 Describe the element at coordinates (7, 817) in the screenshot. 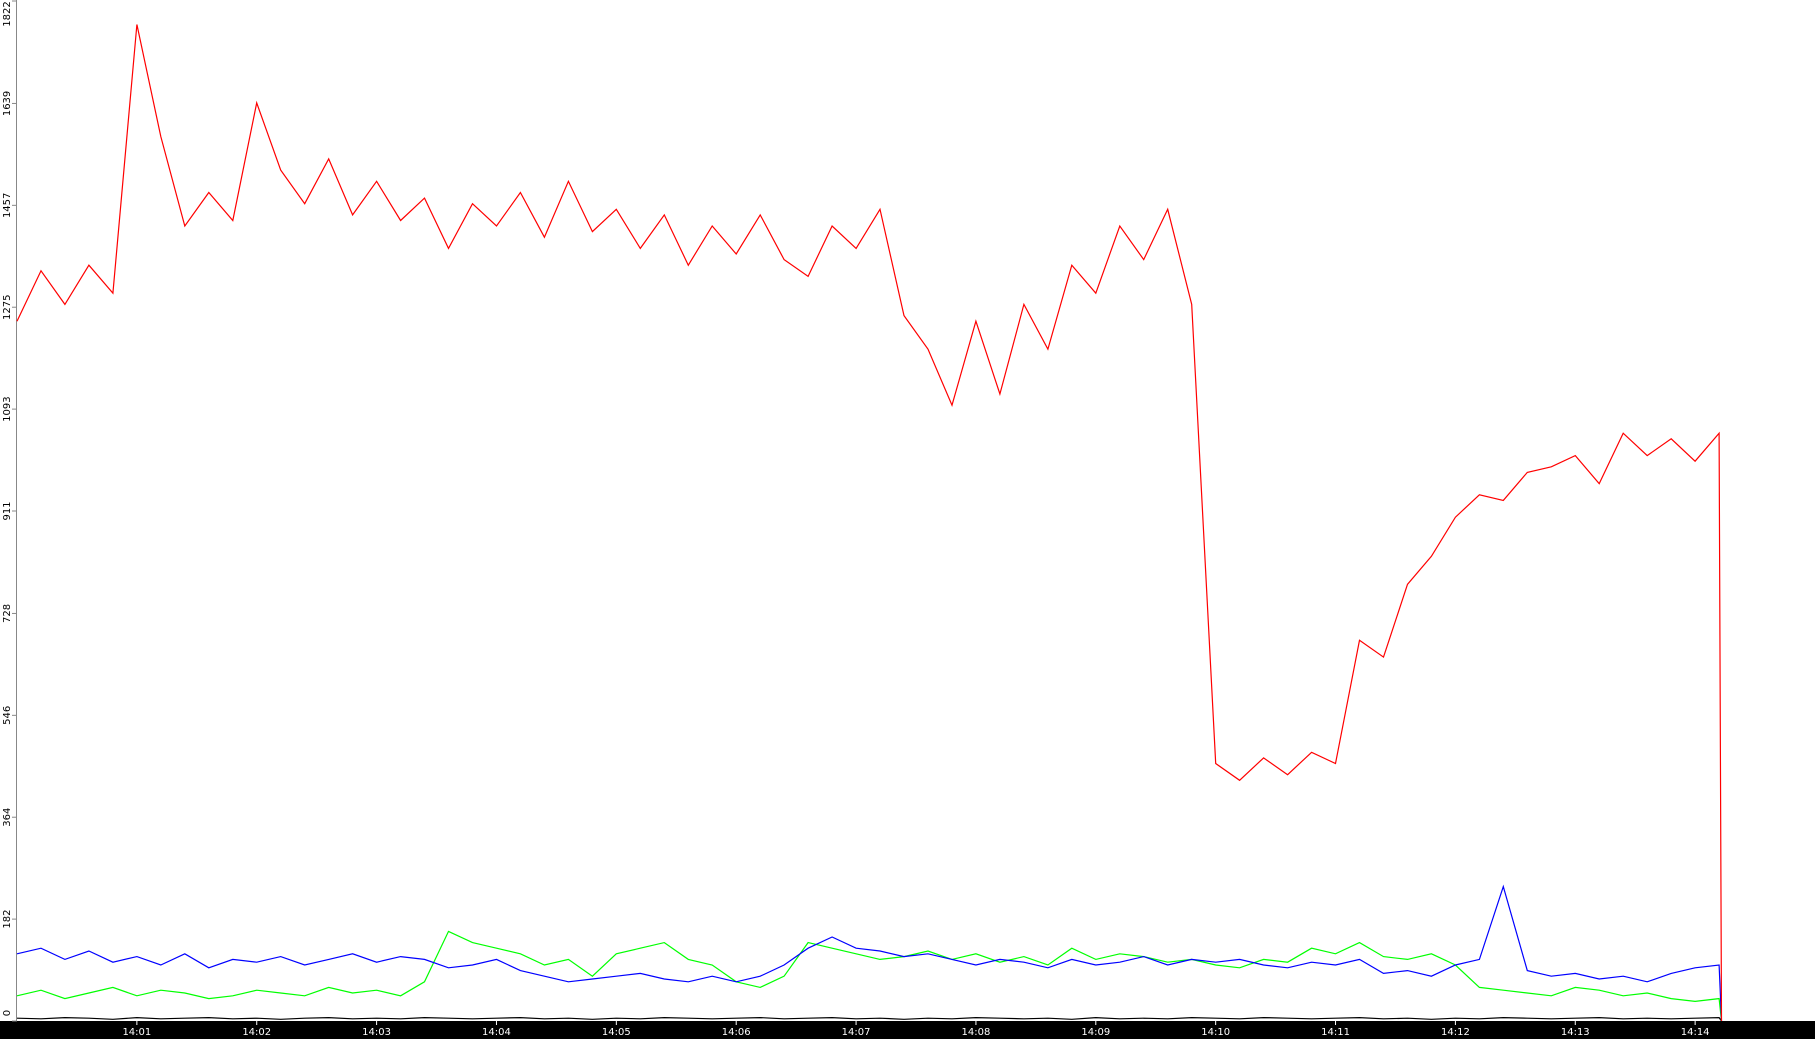

I see `y-tick-label: 364` at that location.